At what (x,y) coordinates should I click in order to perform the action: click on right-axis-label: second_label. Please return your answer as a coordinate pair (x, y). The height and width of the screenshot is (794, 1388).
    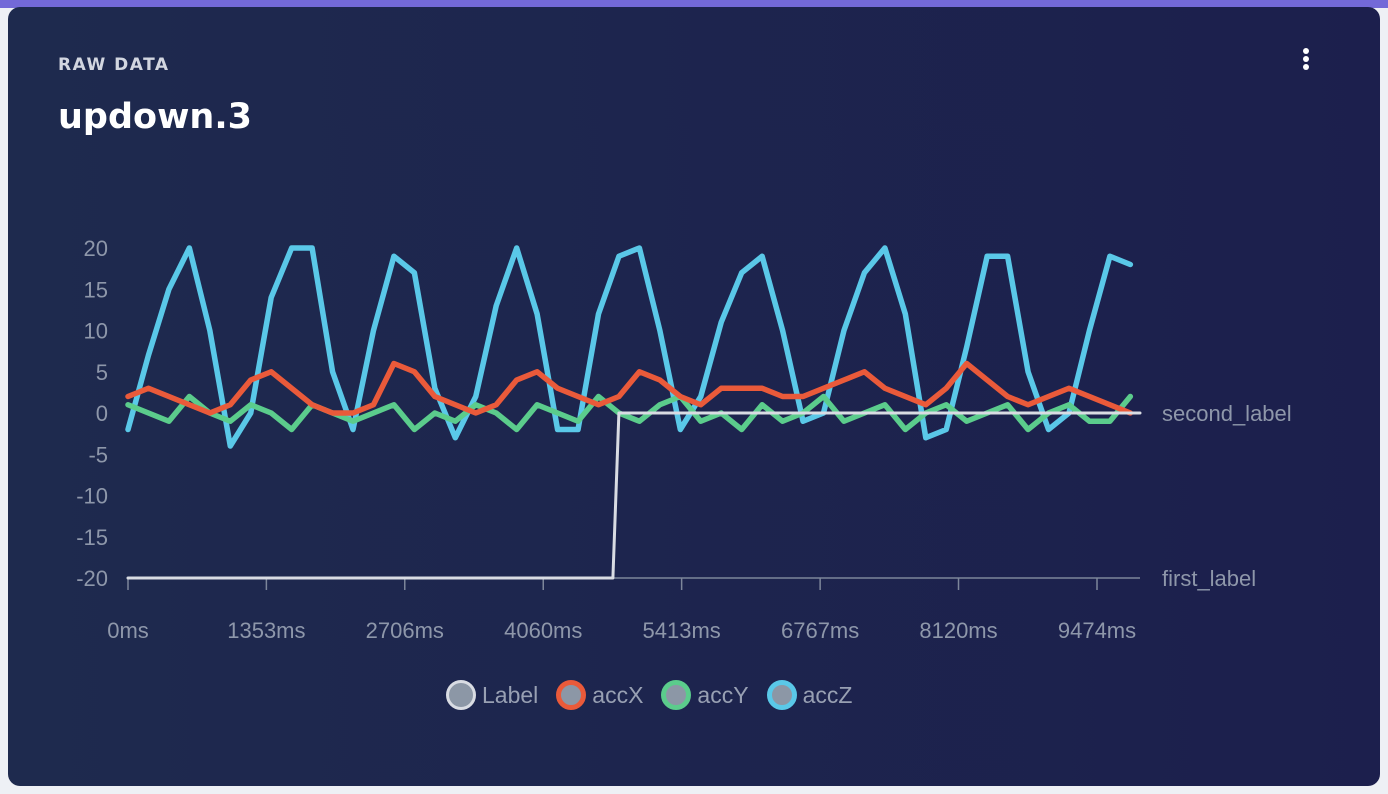
    Looking at the image, I should click on (1227, 413).